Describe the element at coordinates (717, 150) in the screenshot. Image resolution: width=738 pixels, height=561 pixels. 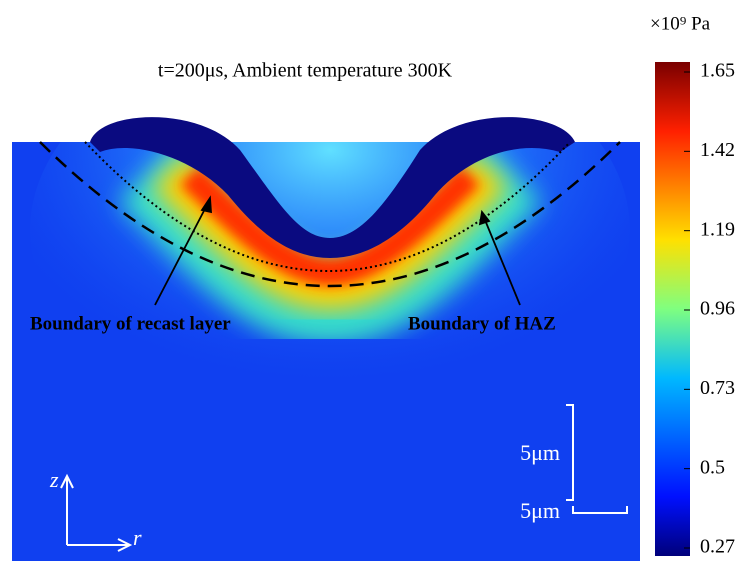
I see `colorbar-tick-label: 1.42` at that location.